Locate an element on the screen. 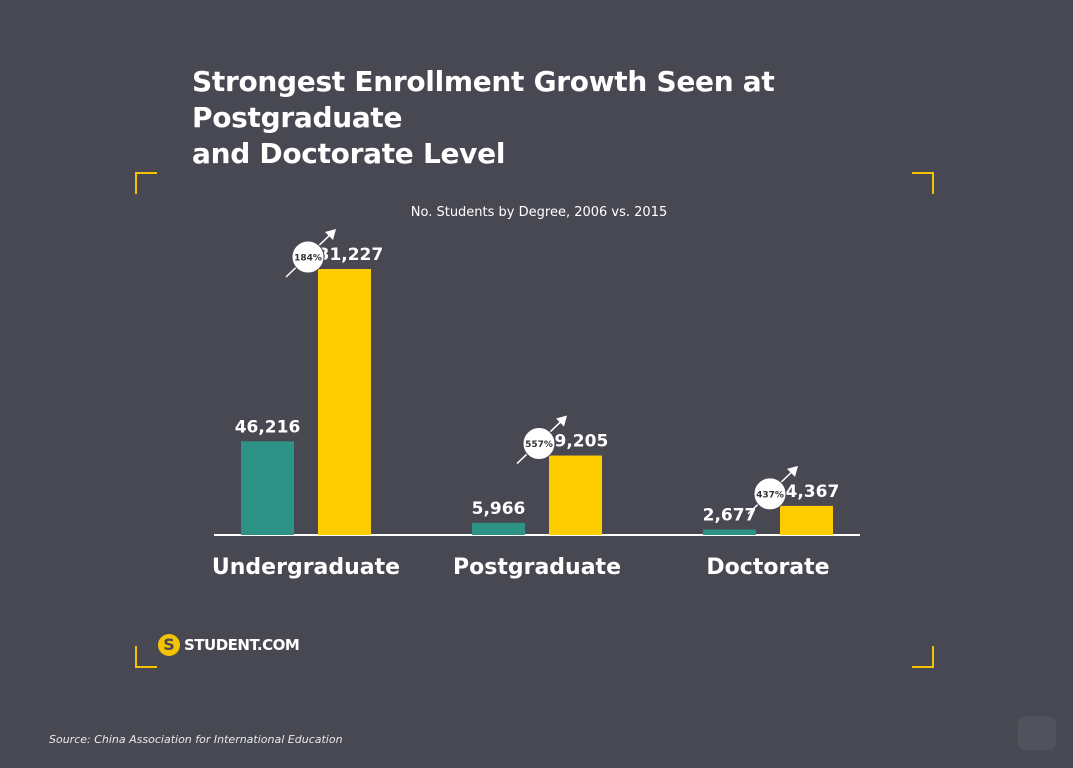 Image resolution: width=1073 pixels, height=768 pixels. bar-value-label: 131,227 is located at coordinates (344, 255).